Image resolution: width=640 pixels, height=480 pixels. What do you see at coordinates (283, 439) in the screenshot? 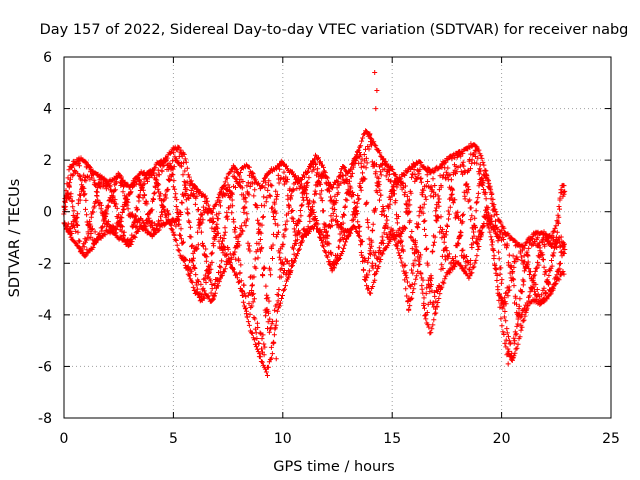
I see `x-tick-label: 10` at bounding box center [283, 439].